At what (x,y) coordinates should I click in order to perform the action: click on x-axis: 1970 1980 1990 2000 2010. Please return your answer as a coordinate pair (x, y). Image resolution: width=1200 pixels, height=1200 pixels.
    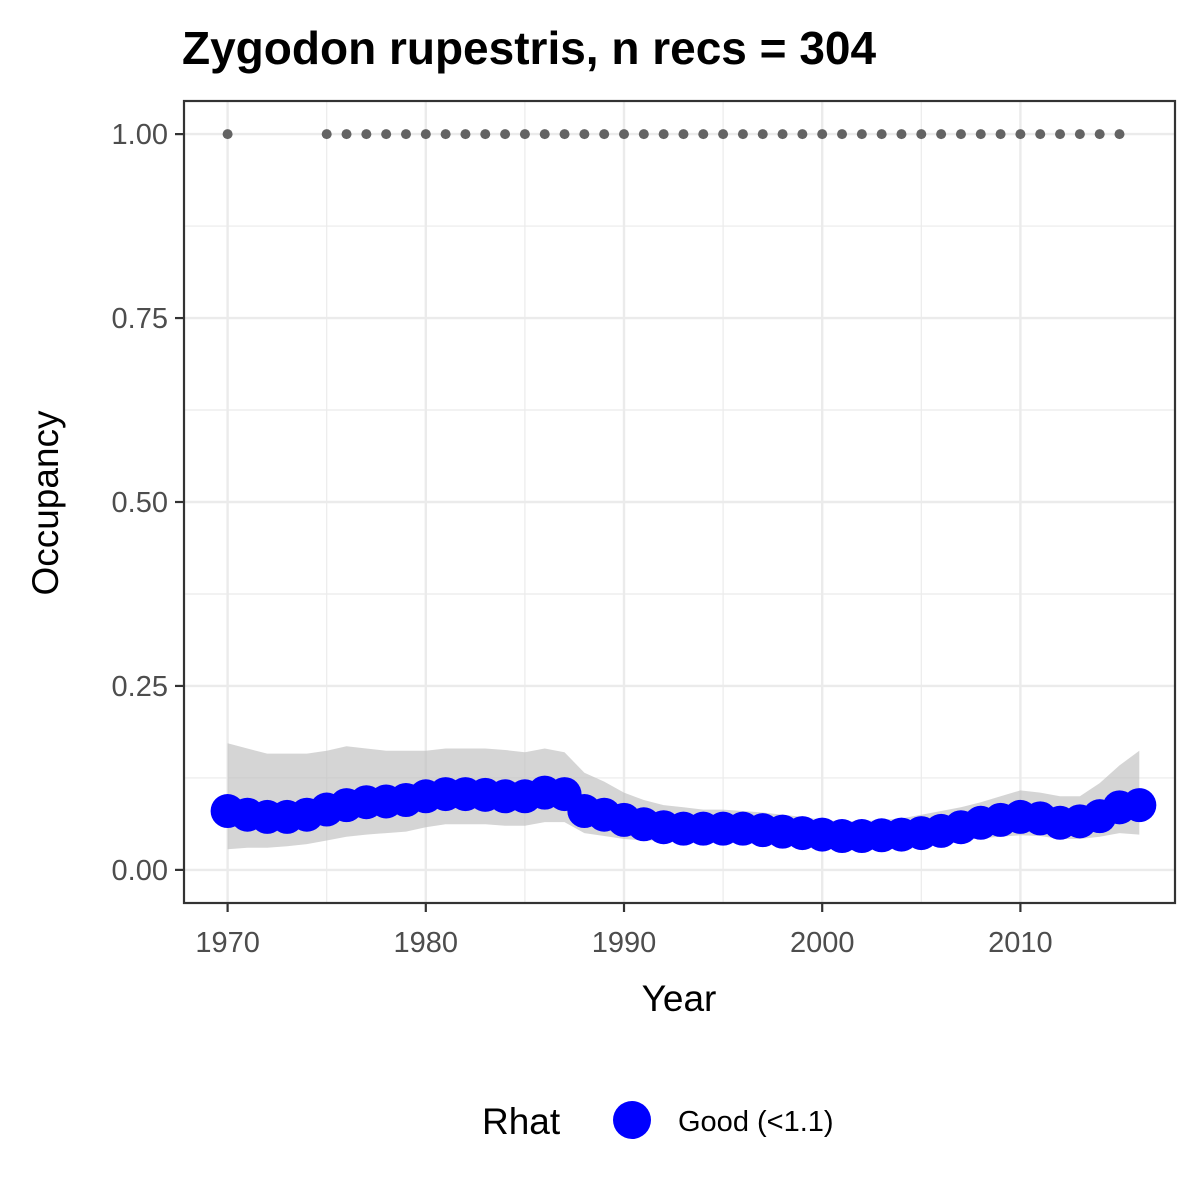
    Looking at the image, I should click on (624, 931).